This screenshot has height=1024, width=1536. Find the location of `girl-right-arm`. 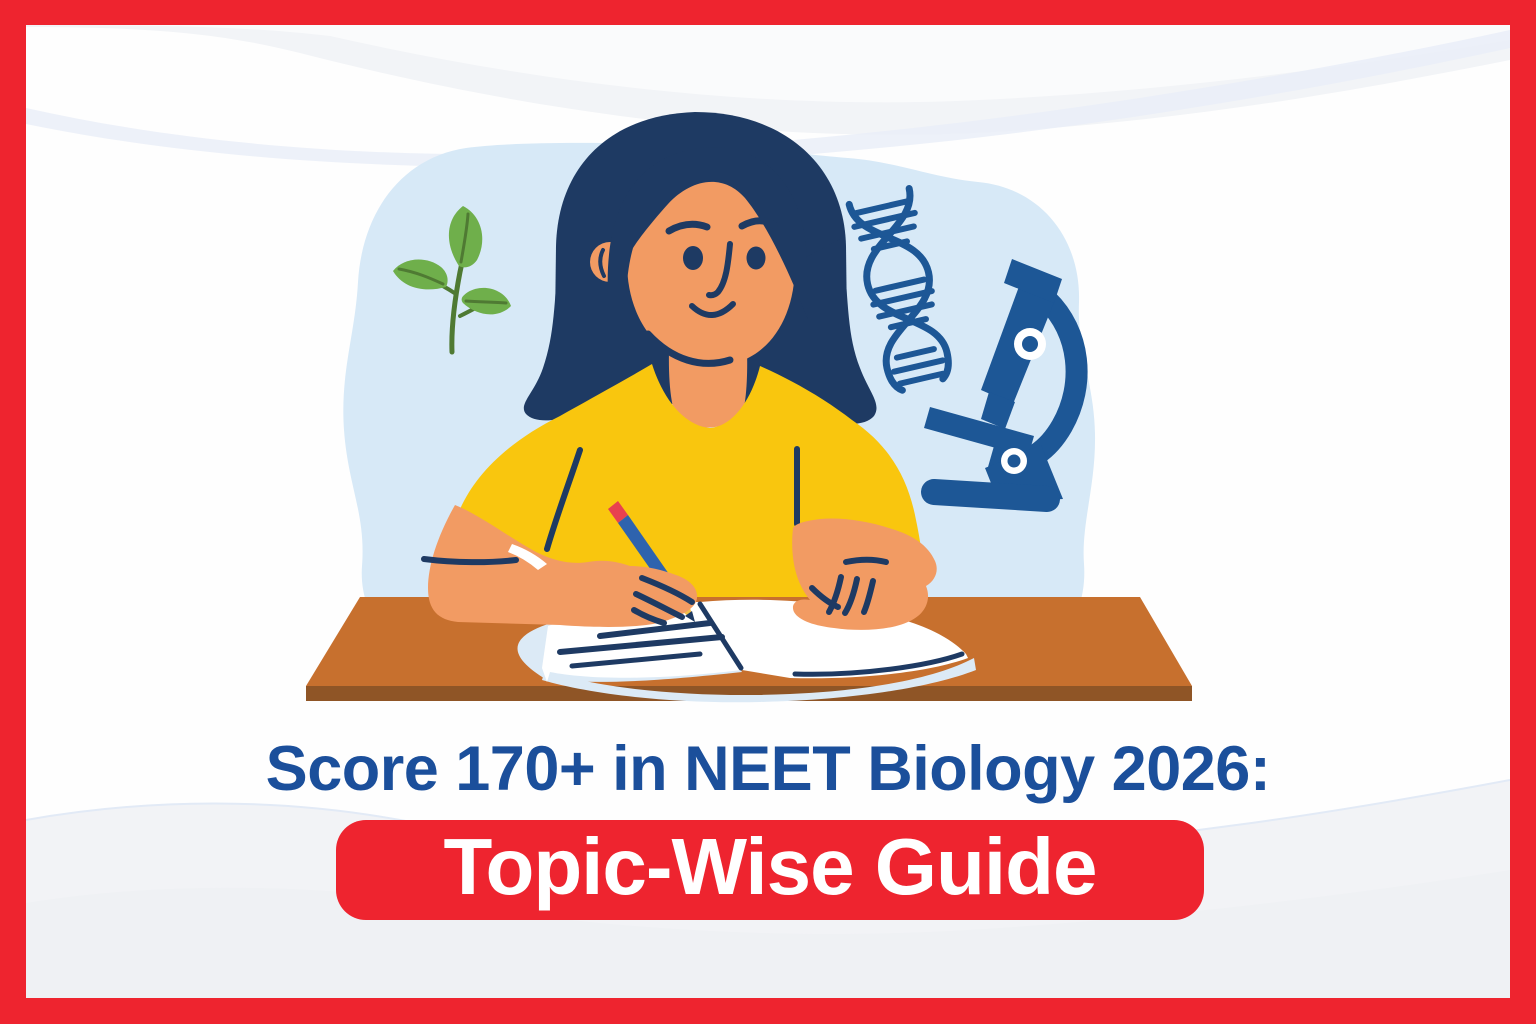

girl-right-arm is located at coordinates (864, 574).